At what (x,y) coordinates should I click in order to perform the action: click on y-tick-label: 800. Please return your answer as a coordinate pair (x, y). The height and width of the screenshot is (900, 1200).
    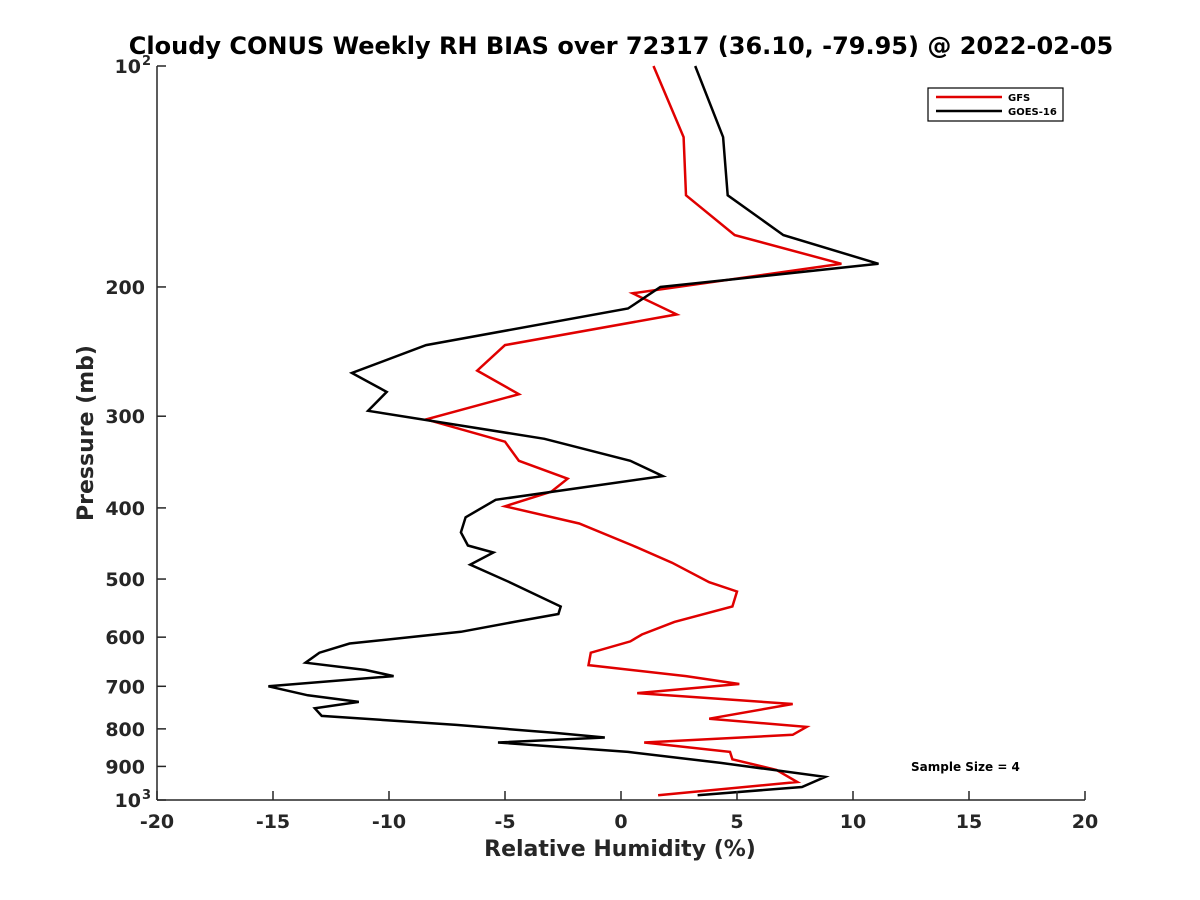
    Looking at the image, I should click on (125, 730).